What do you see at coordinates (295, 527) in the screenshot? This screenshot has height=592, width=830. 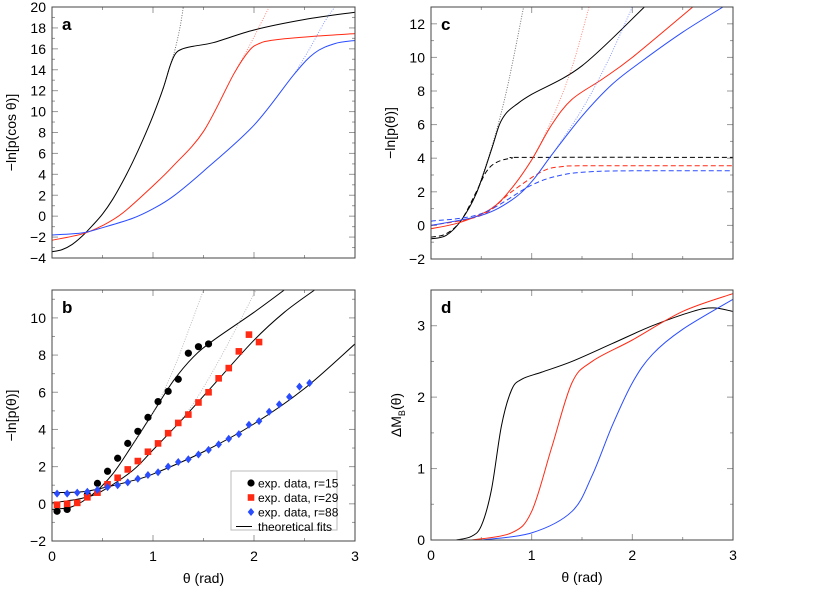 I see `legend-entry: theoretical fits` at bounding box center [295, 527].